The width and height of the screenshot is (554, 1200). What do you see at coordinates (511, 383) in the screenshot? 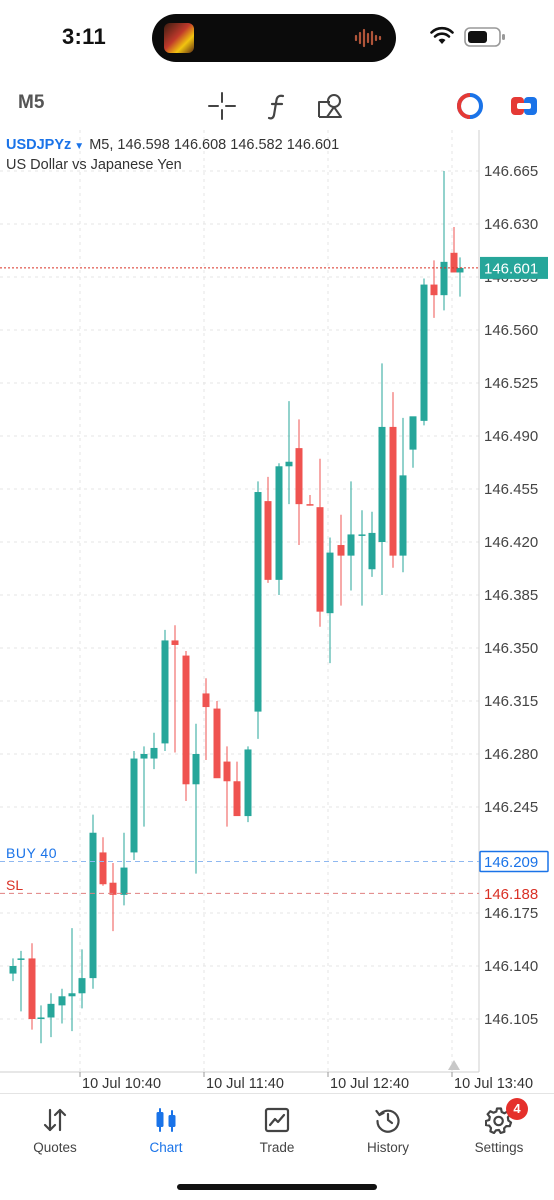
I see `y-tick-label: 146.525` at bounding box center [511, 383].